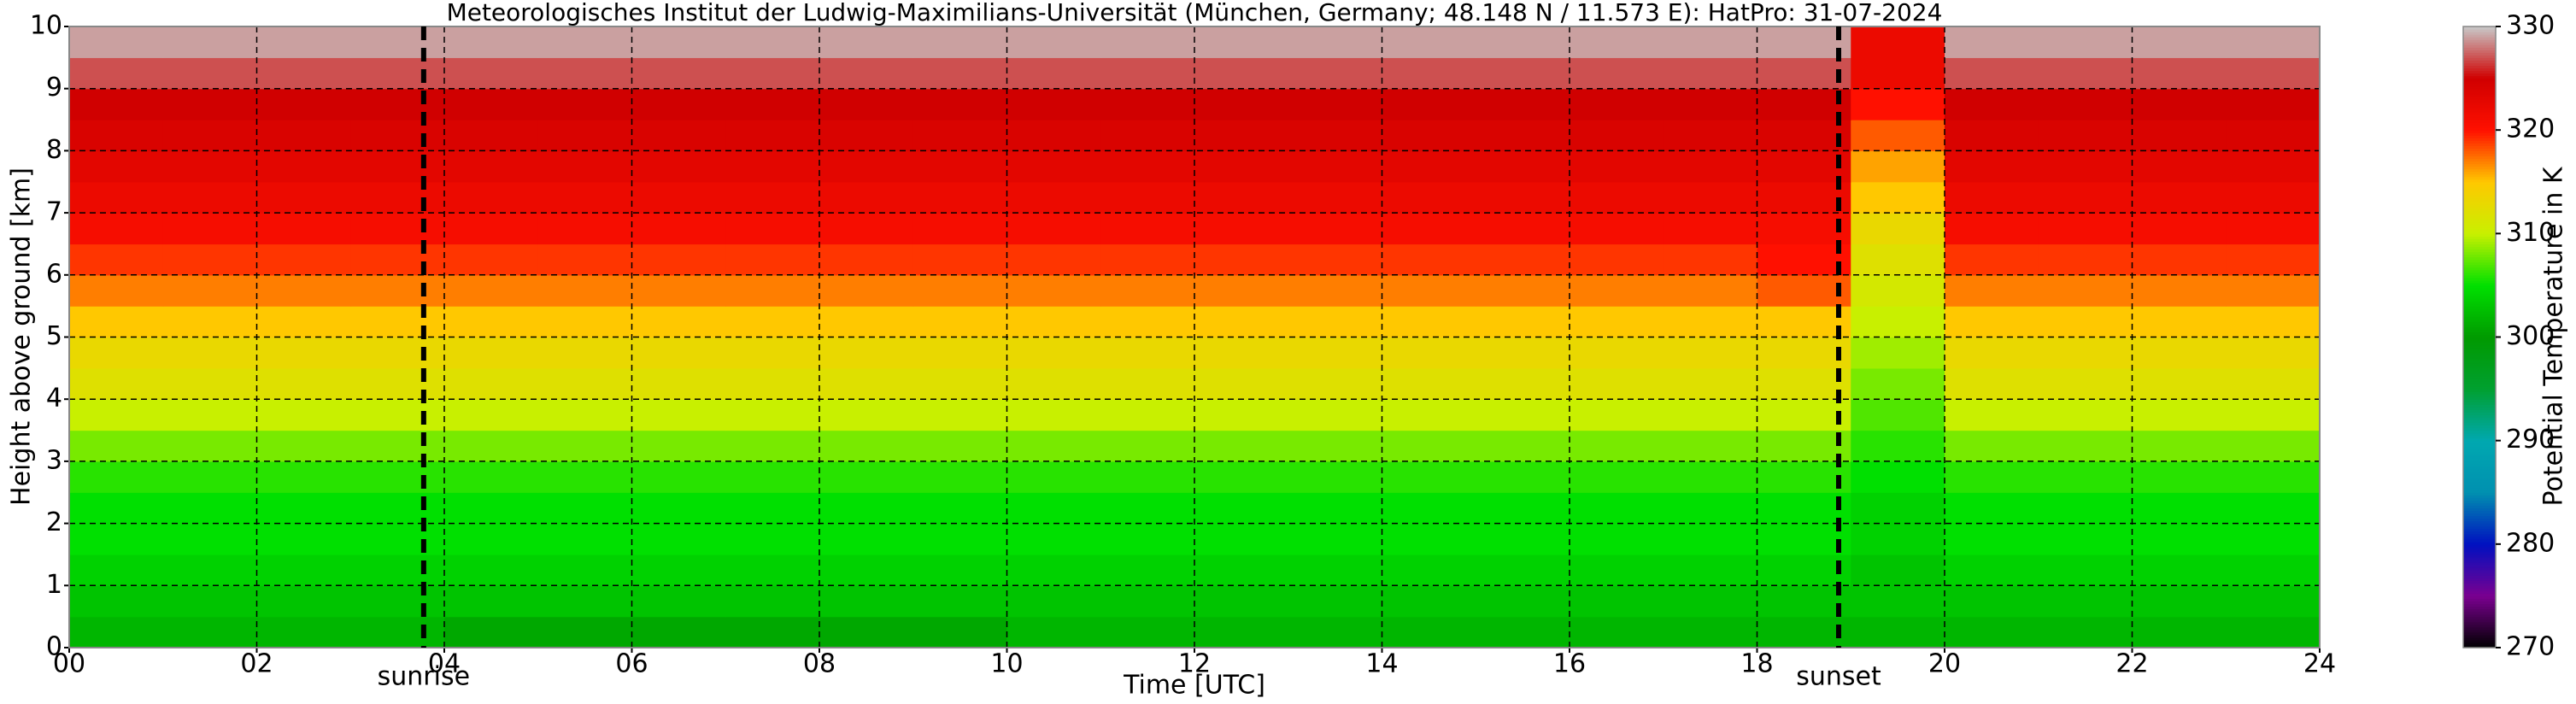 Image resolution: width=2576 pixels, height=704 pixels. Describe the element at coordinates (1838, 677) in the screenshot. I see `annotation-label: sunset` at that location.